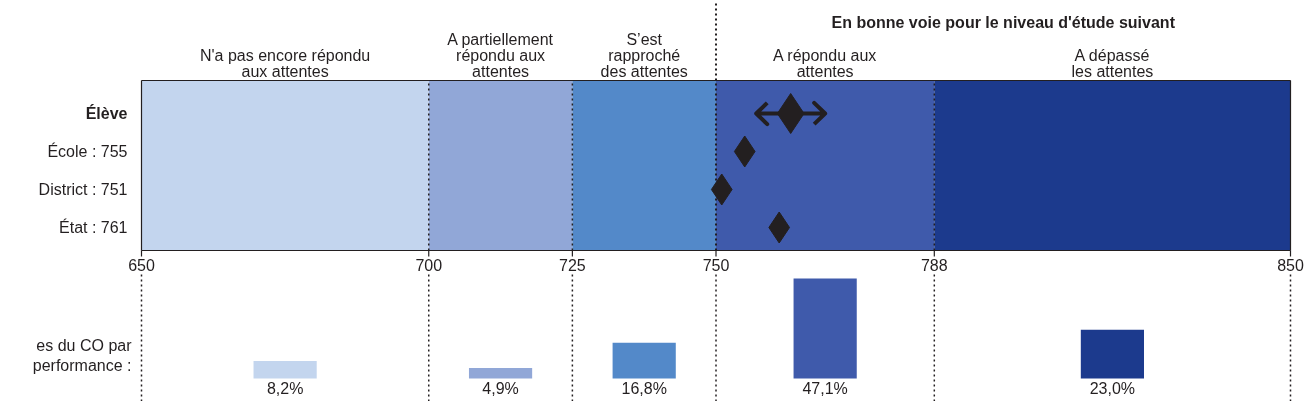  What do you see at coordinates (644, 55) in the screenshot?
I see `band-label: S’est rapproché des attentes` at bounding box center [644, 55].